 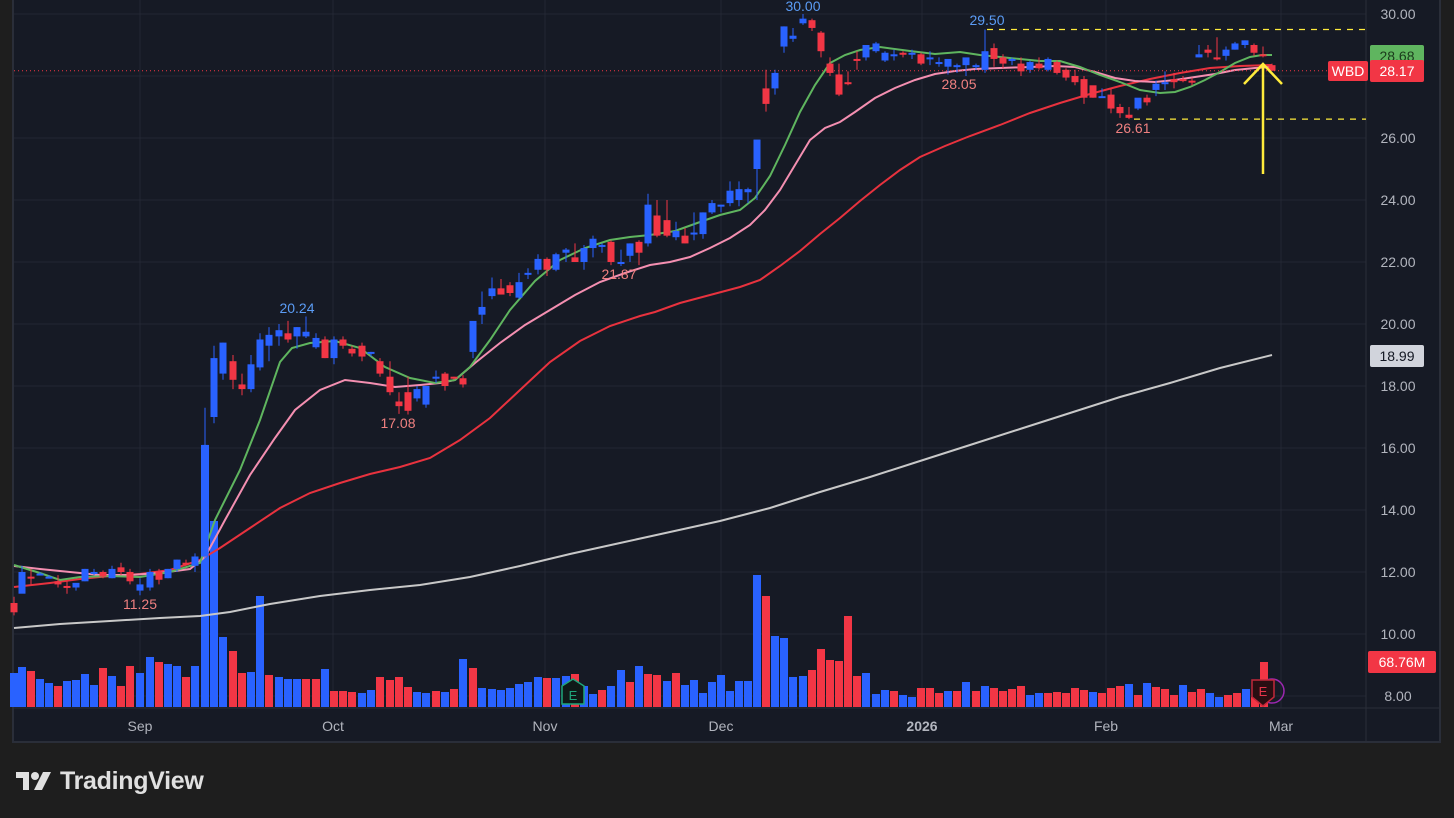 I want to click on ma-200-price-tag-text: 18.99, so click(x=1396, y=356).